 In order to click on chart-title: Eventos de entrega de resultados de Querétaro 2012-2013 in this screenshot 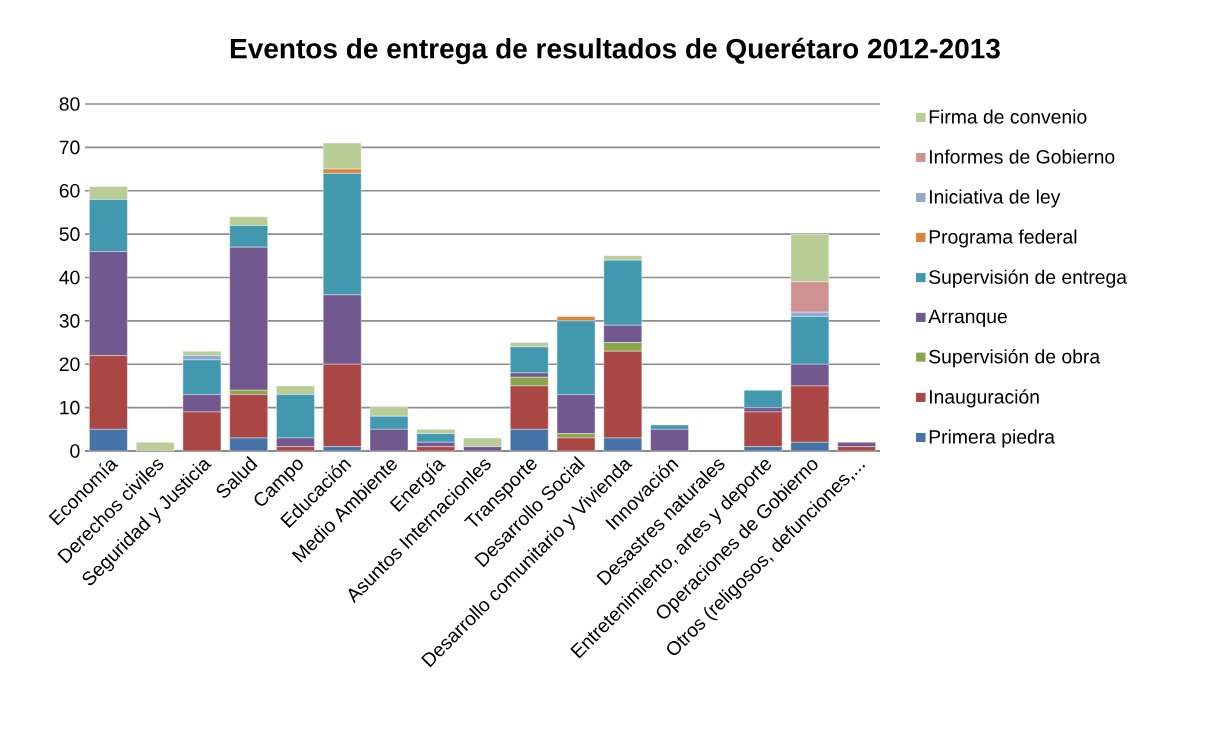, I will do `click(615, 51)`.